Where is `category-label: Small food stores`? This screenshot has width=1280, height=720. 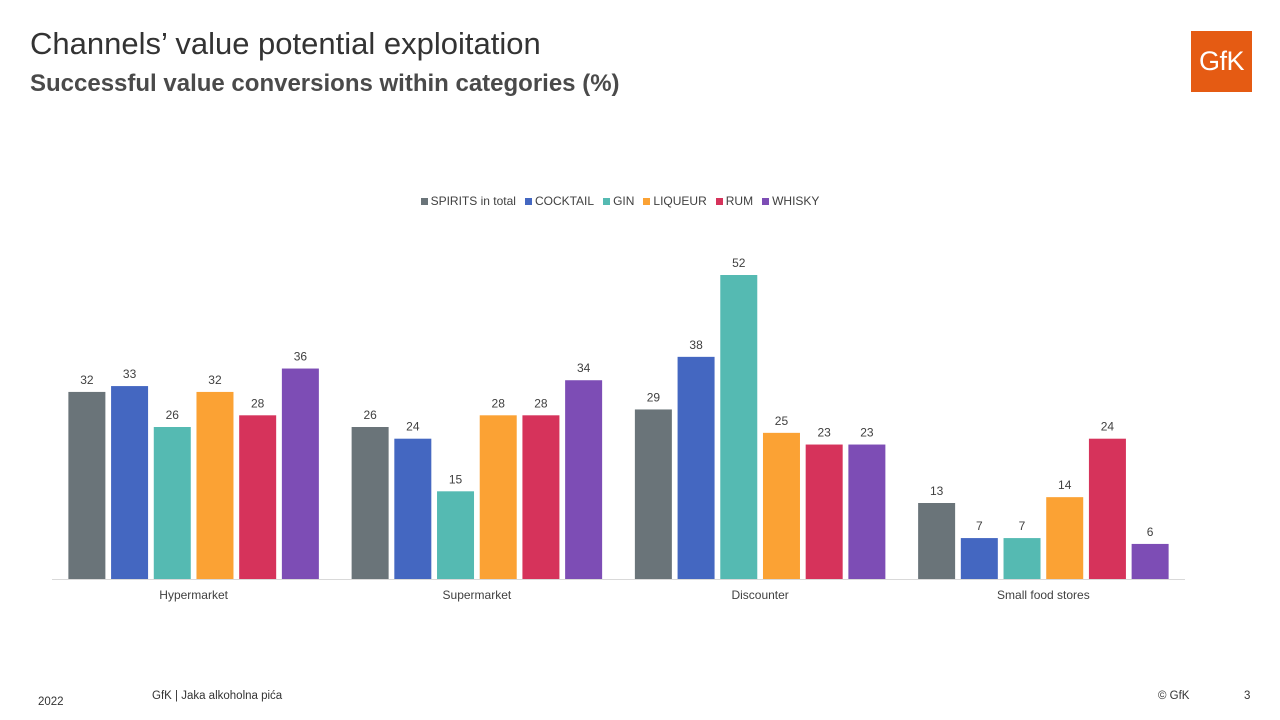 category-label: Small food stores is located at coordinates (1043, 595).